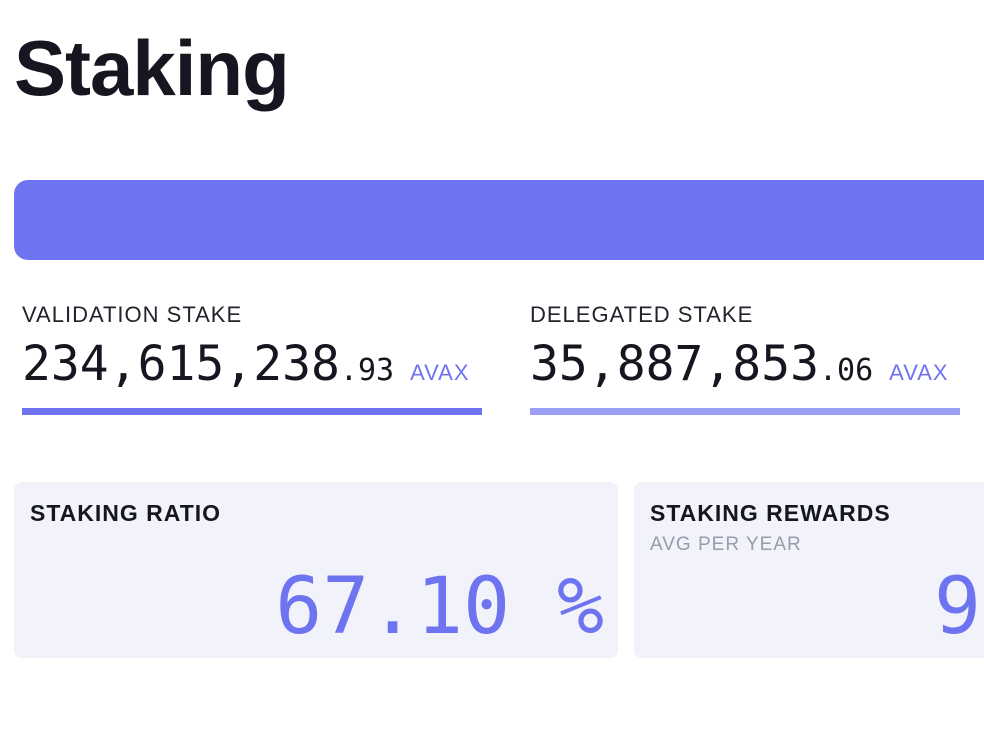  What do you see at coordinates (809, 570) in the screenshot?
I see `staking-rewards-card: STAKING REWARDS AVG PER YEAR 9` at bounding box center [809, 570].